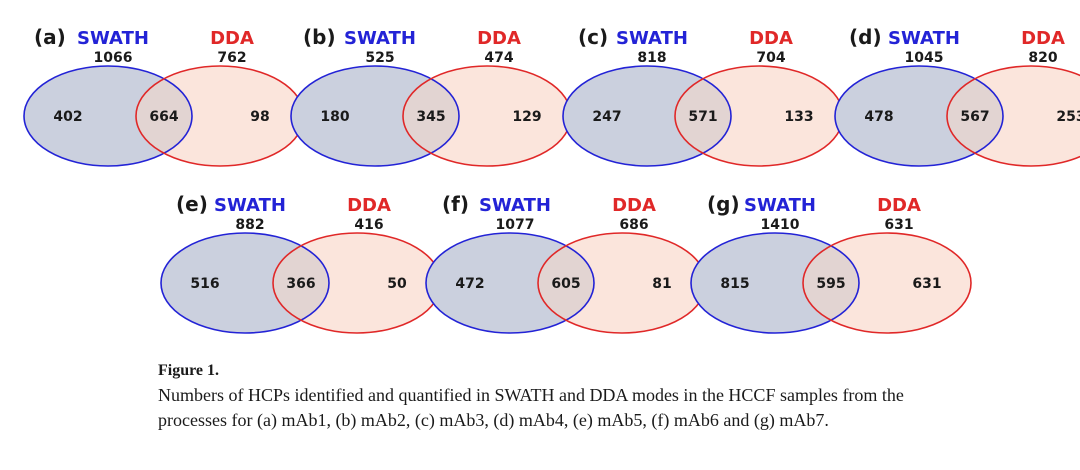 This screenshot has width=1080, height=470. I want to click on overlap-count: 571, so click(702, 117).